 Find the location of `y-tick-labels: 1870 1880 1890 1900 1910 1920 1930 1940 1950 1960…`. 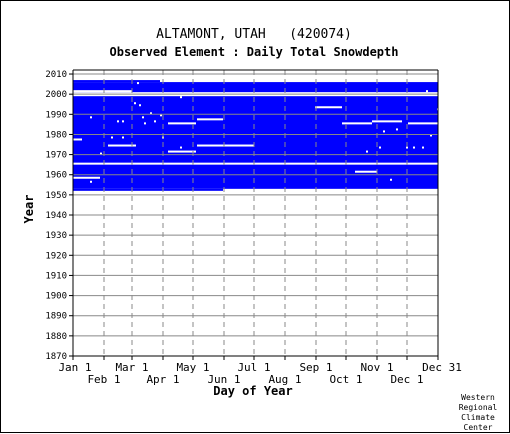

y-tick-labels: 1870 1880 1890 1900 1910 1920 1930 1940 1950 1960… is located at coordinates (59, 216).